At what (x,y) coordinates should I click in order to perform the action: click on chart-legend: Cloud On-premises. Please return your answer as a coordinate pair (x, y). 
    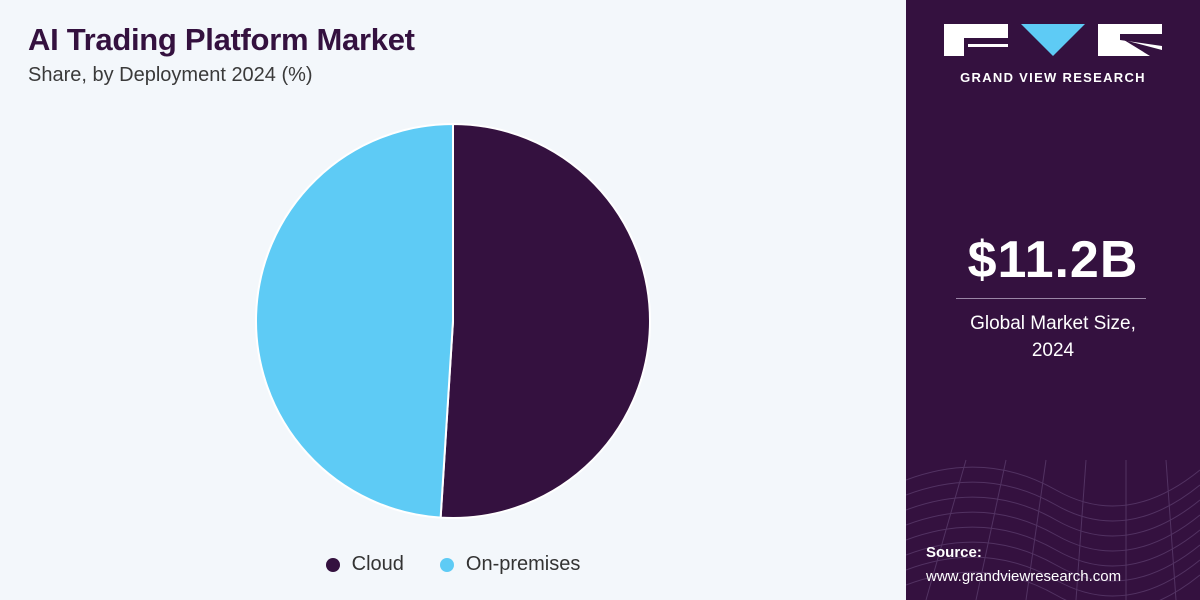
    Looking at the image, I should click on (453, 564).